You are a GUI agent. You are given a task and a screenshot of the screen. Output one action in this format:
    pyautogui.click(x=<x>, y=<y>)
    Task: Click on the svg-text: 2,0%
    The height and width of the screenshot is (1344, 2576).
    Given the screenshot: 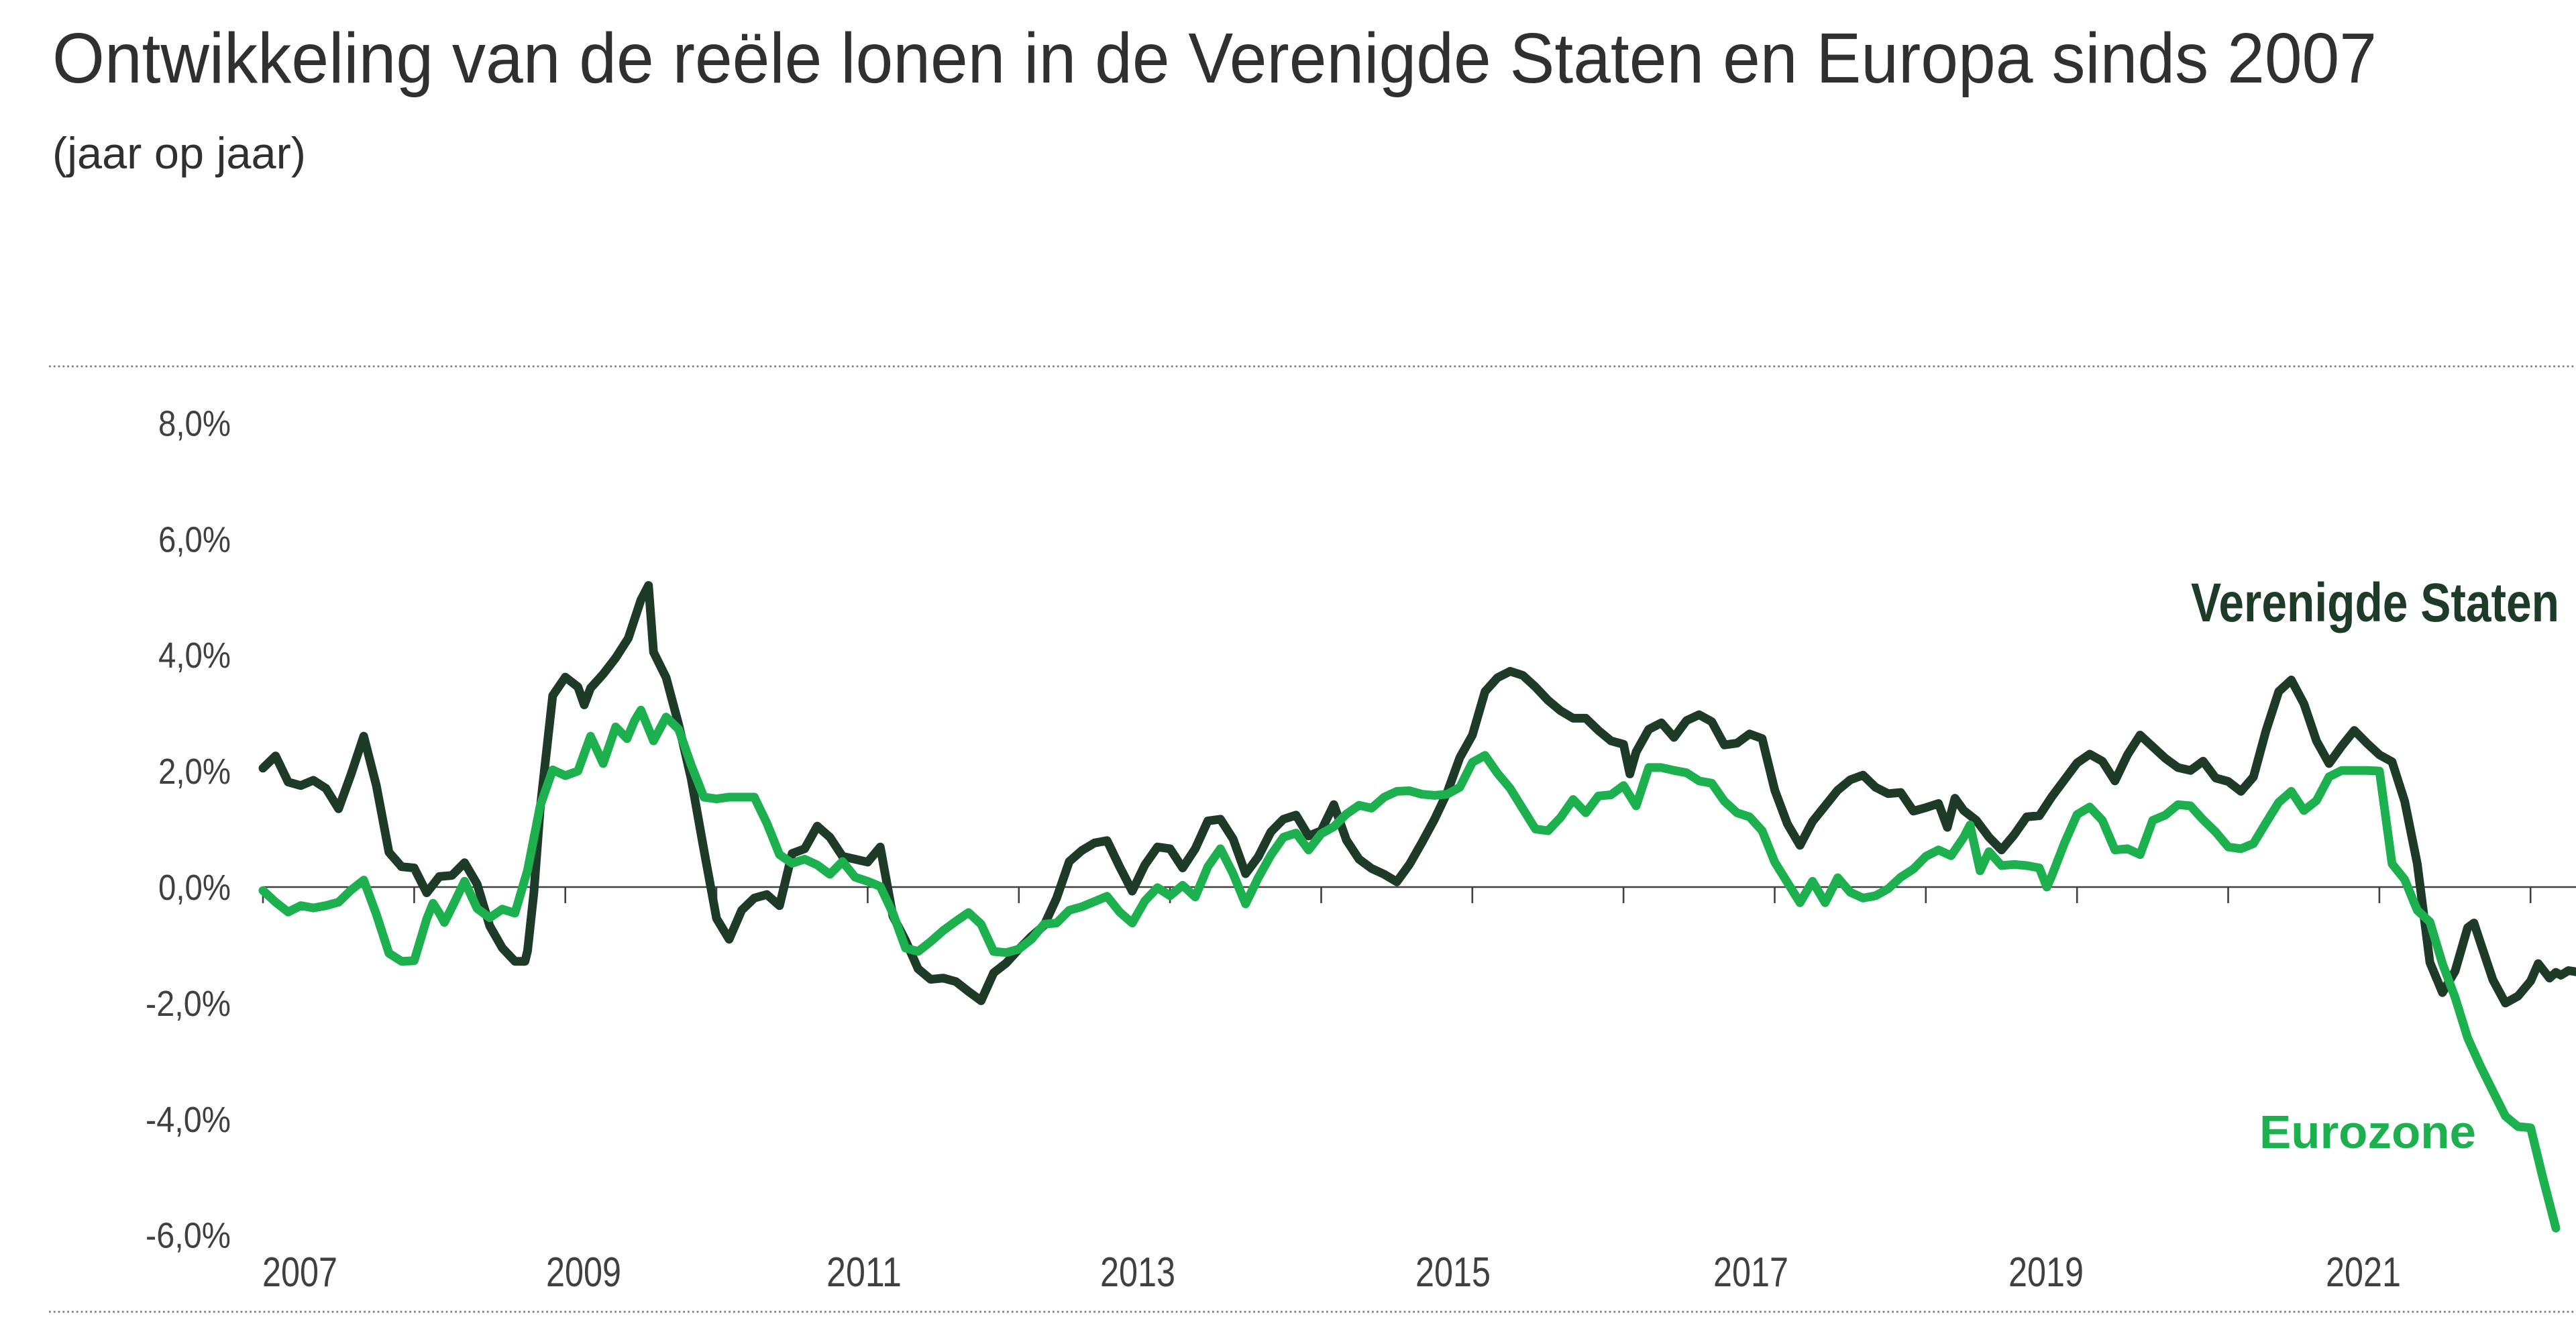 What is the action you would take?
    pyautogui.click(x=194, y=772)
    